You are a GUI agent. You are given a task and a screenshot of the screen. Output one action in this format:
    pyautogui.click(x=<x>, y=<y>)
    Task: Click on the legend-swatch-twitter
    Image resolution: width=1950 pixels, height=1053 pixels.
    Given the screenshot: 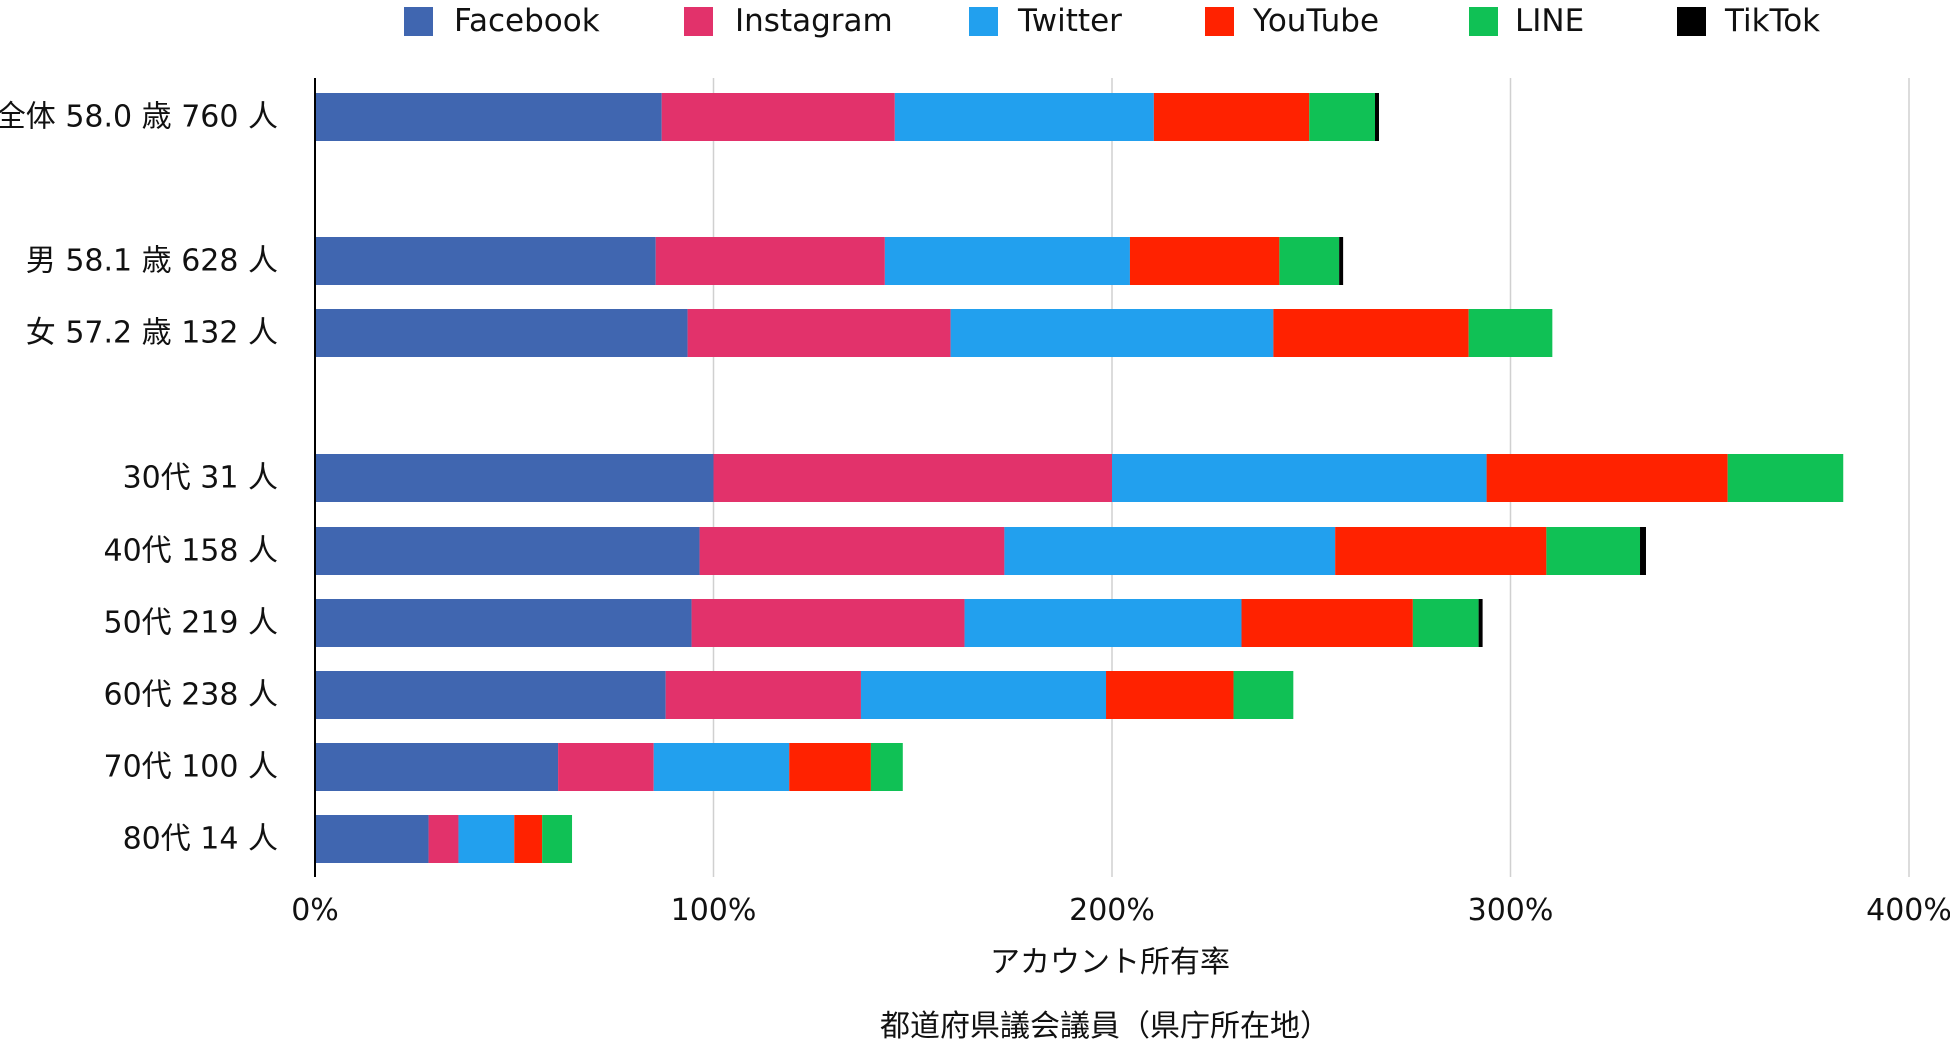 What is the action you would take?
    pyautogui.click(x=983, y=21)
    